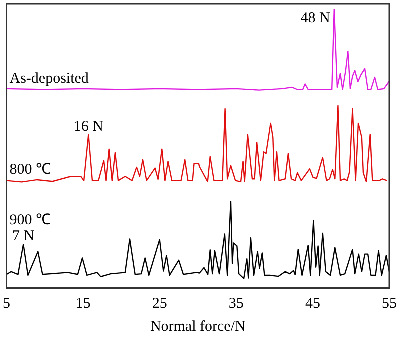 Image resolution: width=400 pixels, height=340 pixels. What do you see at coordinates (83, 304) in the screenshot?
I see `x-tick-label: 15` at bounding box center [83, 304].